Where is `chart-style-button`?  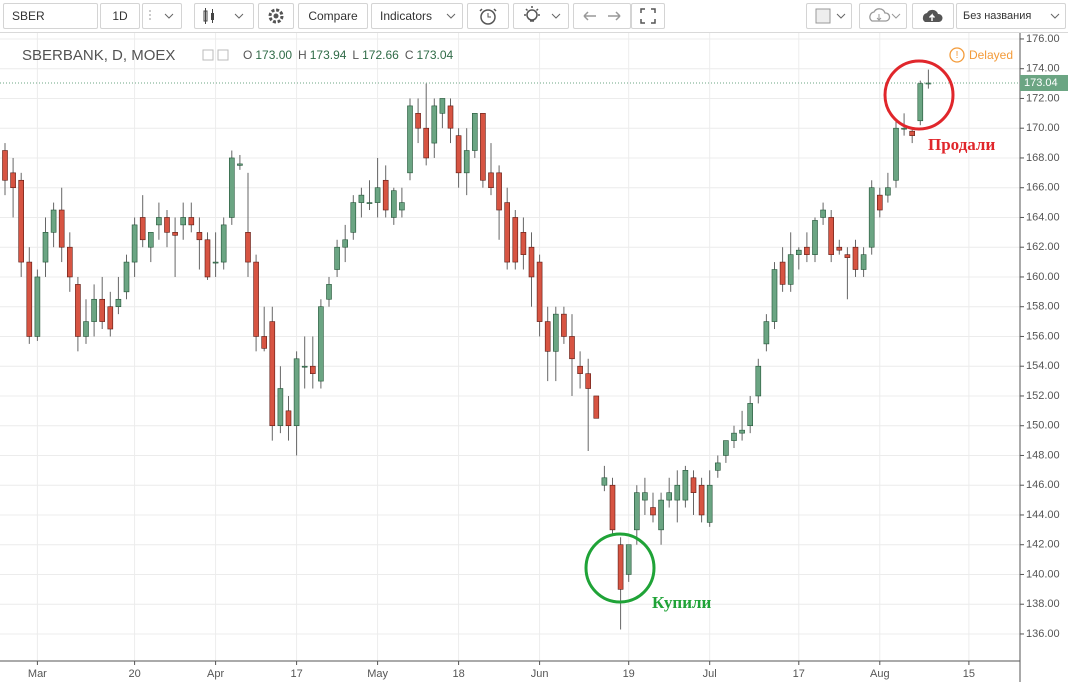 chart-style-button is located at coordinates (224, 16).